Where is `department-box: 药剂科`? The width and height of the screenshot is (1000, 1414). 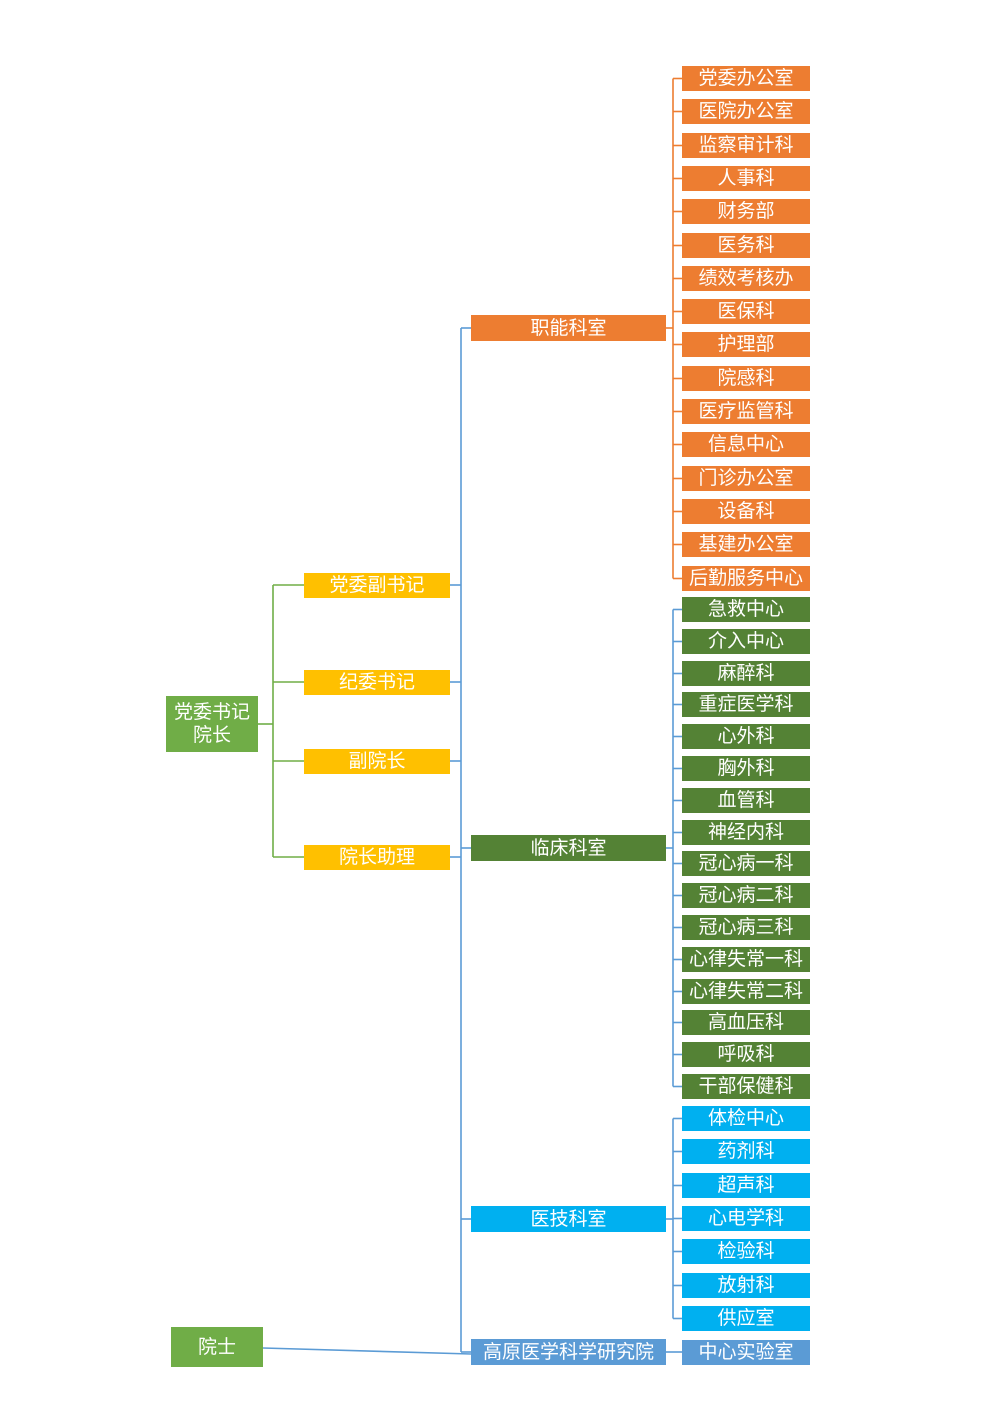 department-box: 药剂科 is located at coordinates (746, 1151).